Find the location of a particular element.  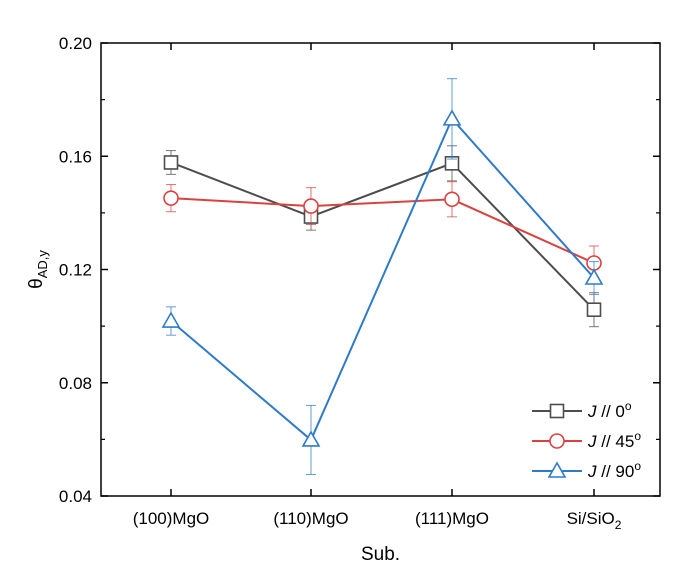

y-axis-title-sub: AD,y is located at coordinates (42, 264).